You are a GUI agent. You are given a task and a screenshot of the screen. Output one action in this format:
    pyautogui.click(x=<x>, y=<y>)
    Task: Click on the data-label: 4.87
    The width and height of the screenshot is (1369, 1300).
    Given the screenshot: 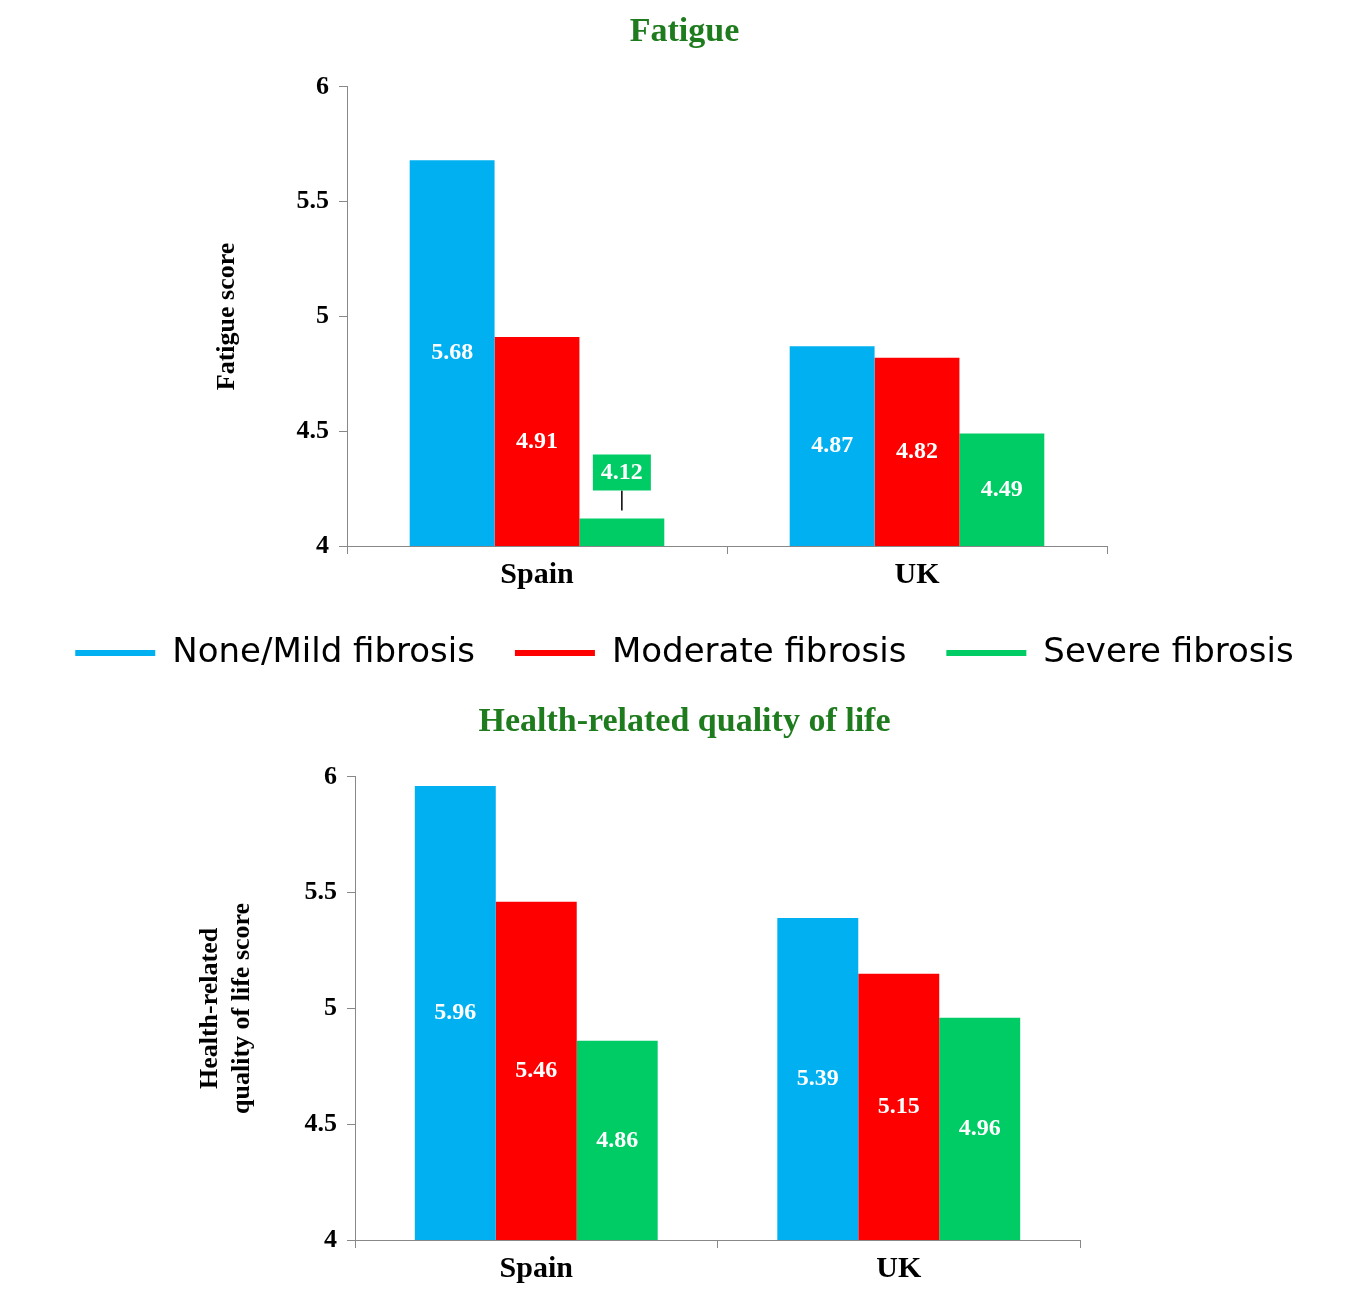 What is the action you would take?
    pyautogui.click(x=832, y=444)
    